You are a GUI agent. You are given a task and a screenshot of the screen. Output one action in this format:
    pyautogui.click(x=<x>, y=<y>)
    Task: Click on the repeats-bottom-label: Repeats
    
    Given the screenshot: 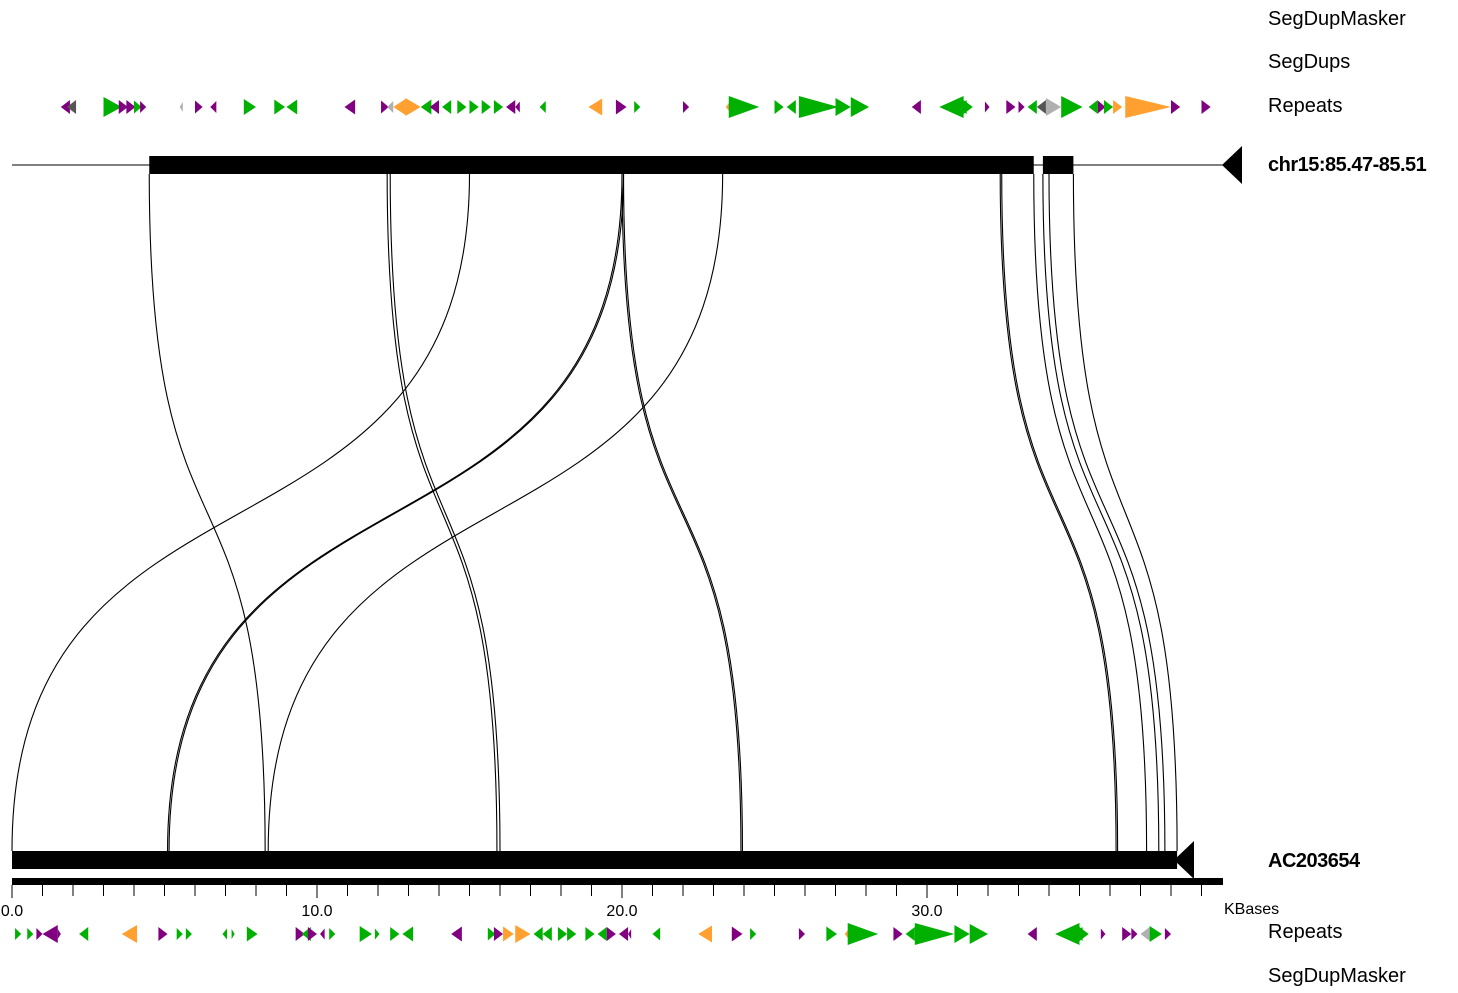 What is the action you would take?
    pyautogui.click(x=1305, y=932)
    